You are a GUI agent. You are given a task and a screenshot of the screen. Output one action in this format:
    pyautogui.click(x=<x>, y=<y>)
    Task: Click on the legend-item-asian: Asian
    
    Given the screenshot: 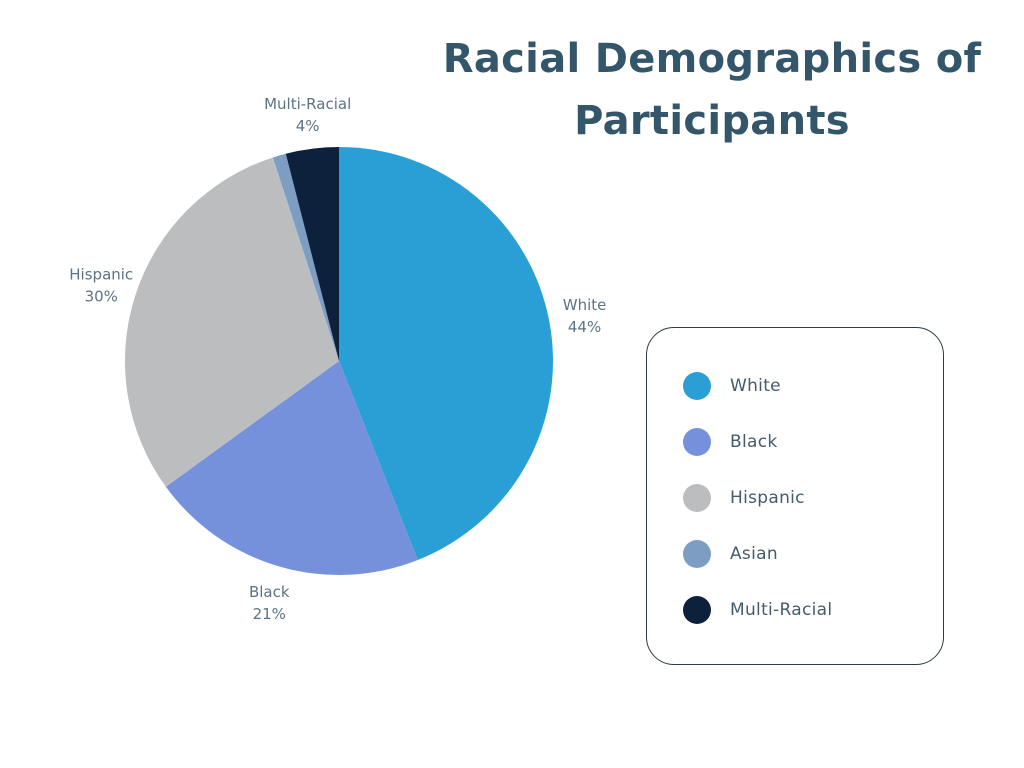 What is the action you would take?
    pyautogui.click(x=757, y=554)
    